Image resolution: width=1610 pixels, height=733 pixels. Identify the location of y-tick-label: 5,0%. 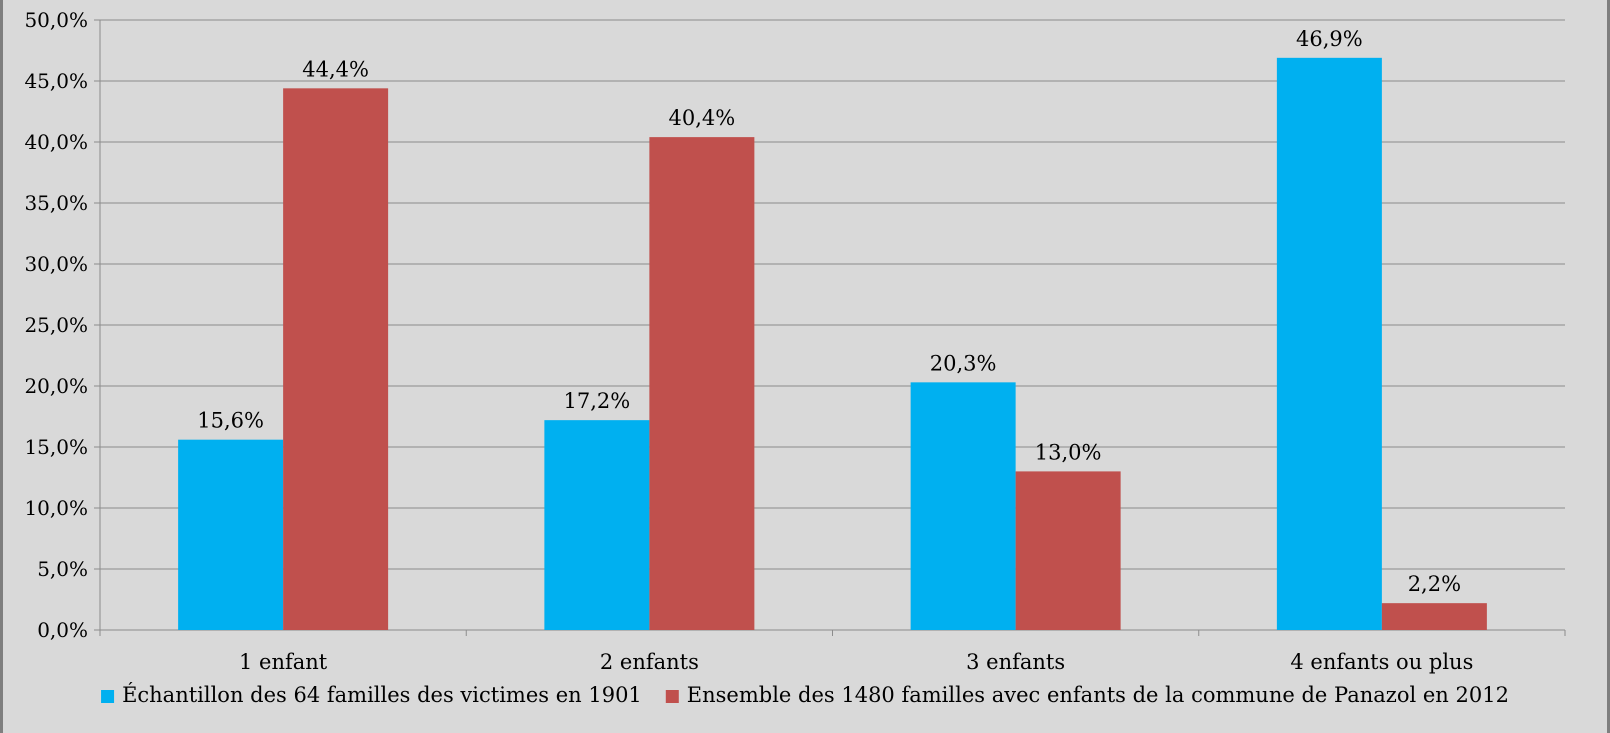
(62, 569).